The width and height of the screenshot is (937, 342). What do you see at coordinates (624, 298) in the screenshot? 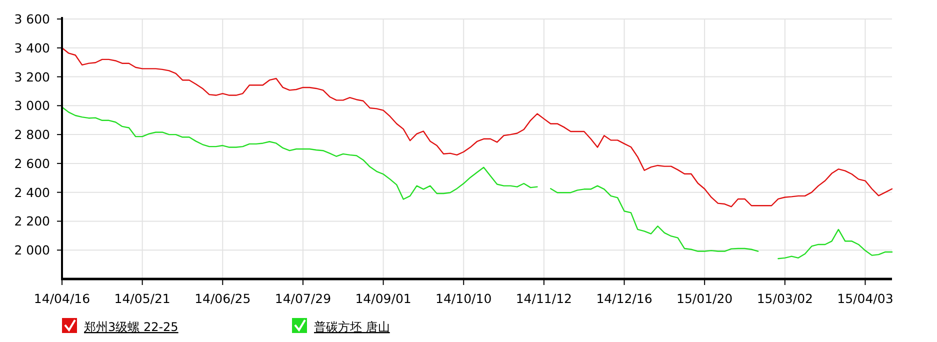
I see `x-tick-label: 14/12/16` at bounding box center [624, 298].